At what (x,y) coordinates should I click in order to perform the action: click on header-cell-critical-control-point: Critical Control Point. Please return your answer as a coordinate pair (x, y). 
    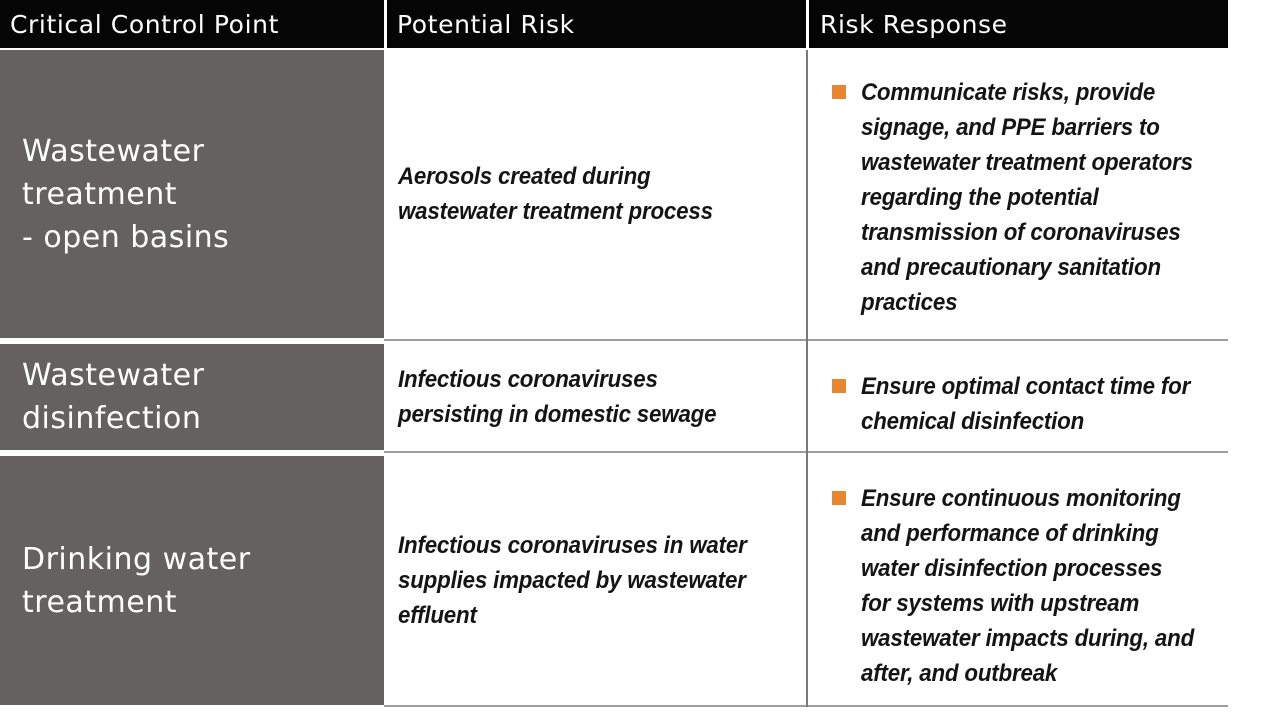
    Looking at the image, I should click on (192, 24).